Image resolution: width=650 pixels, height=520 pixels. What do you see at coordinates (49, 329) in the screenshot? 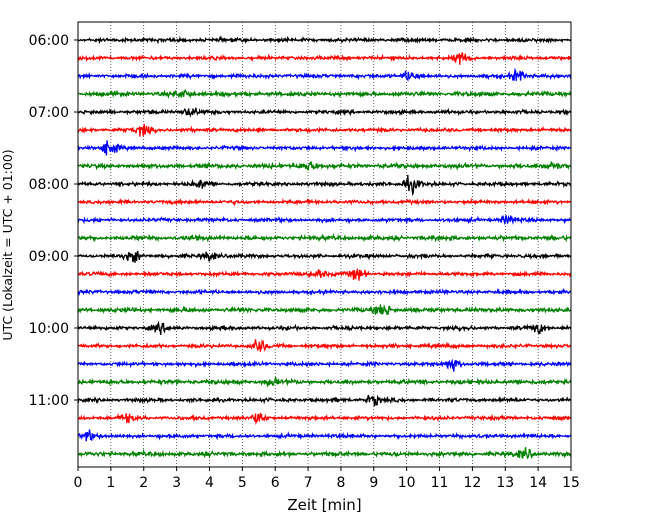
I see `y-tick-label: 10:00` at bounding box center [49, 329].